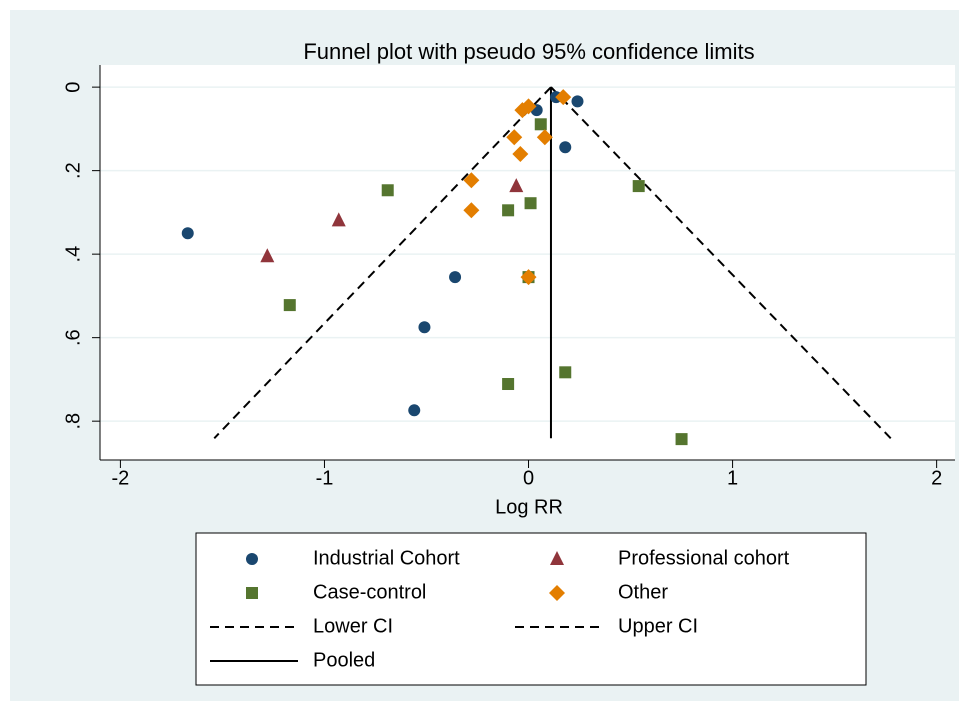 The height and width of the screenshot is (711, 969). I want to click on x-tick-label: 0, so click(528, 478).